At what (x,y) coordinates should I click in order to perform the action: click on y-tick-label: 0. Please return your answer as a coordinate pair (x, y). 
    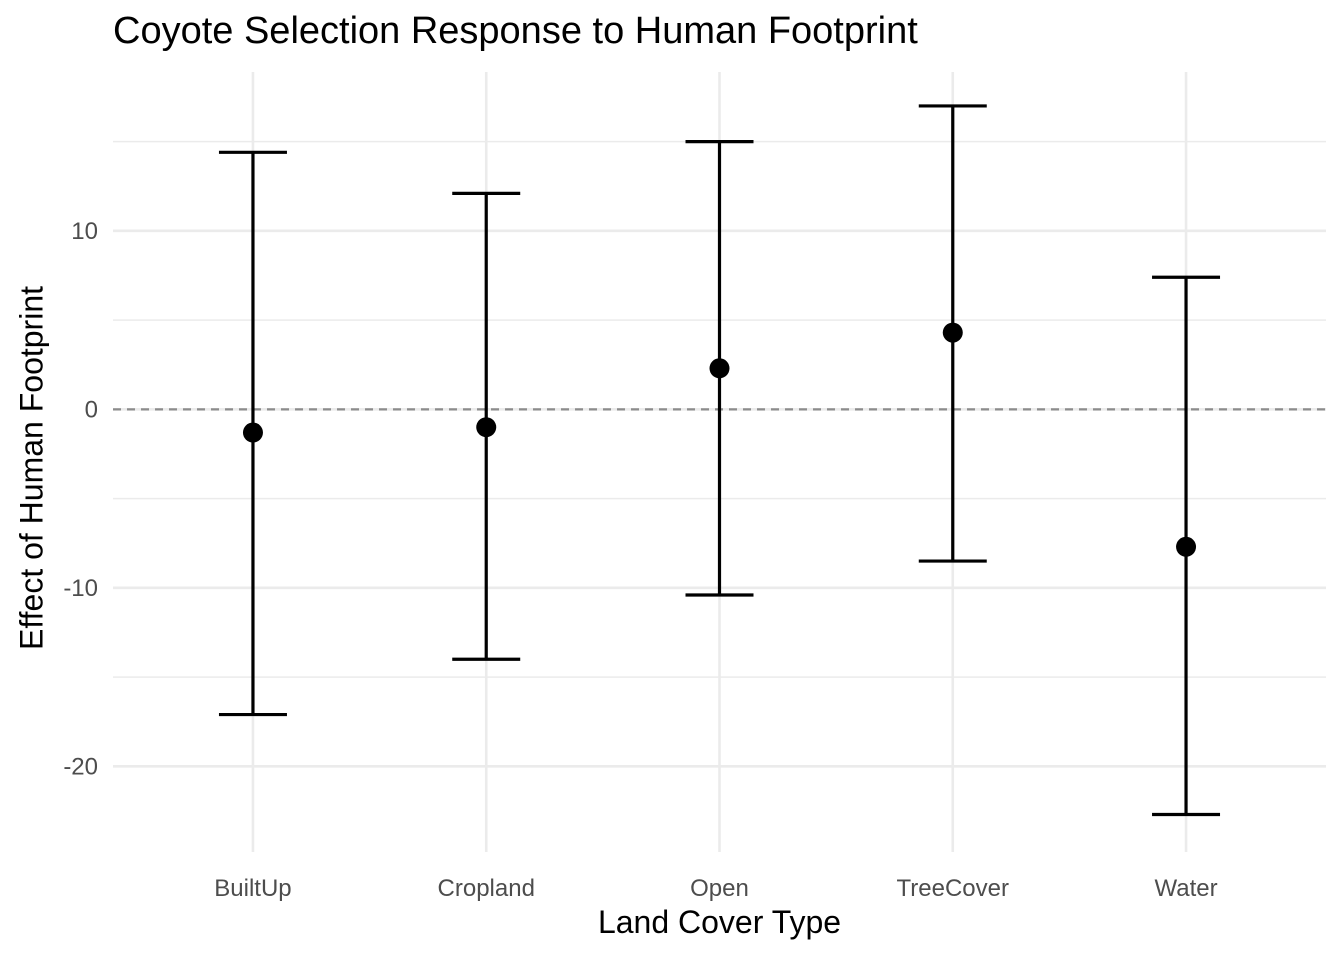
    Looking at the image, I should click on (91, 409).